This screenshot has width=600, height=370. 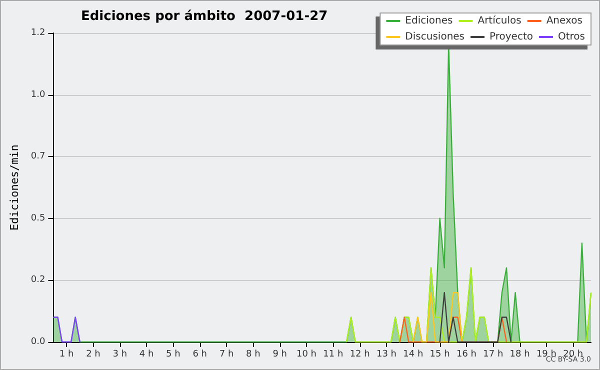 I want to click on x-tick-label: 2 h, so click(x=93, y=355).